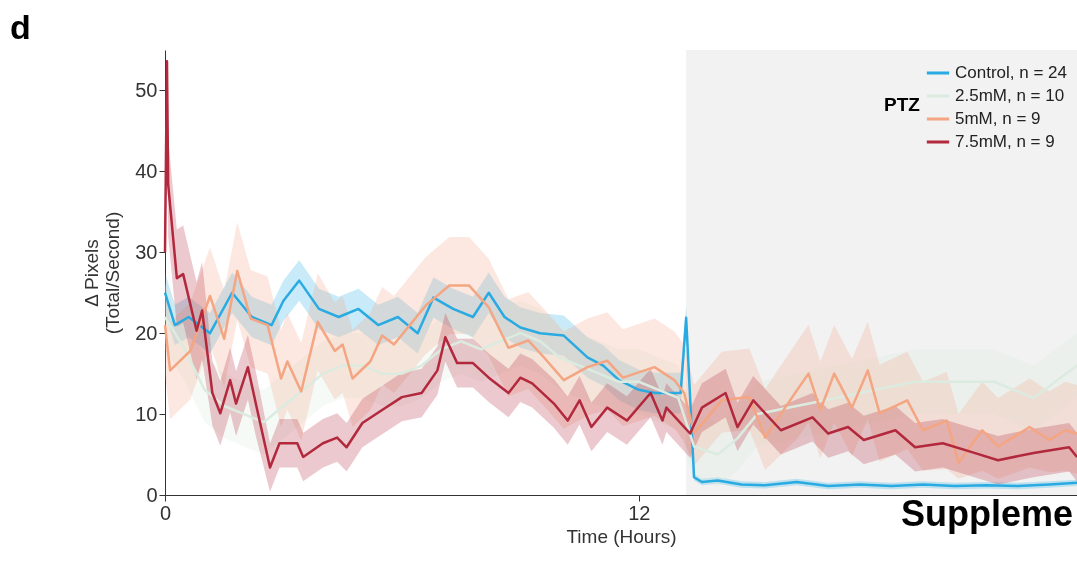  What do you see at coordinates (146, 413) in the screenshot?
I see `y-tick-label: 10` at bounding box center [146, 413].